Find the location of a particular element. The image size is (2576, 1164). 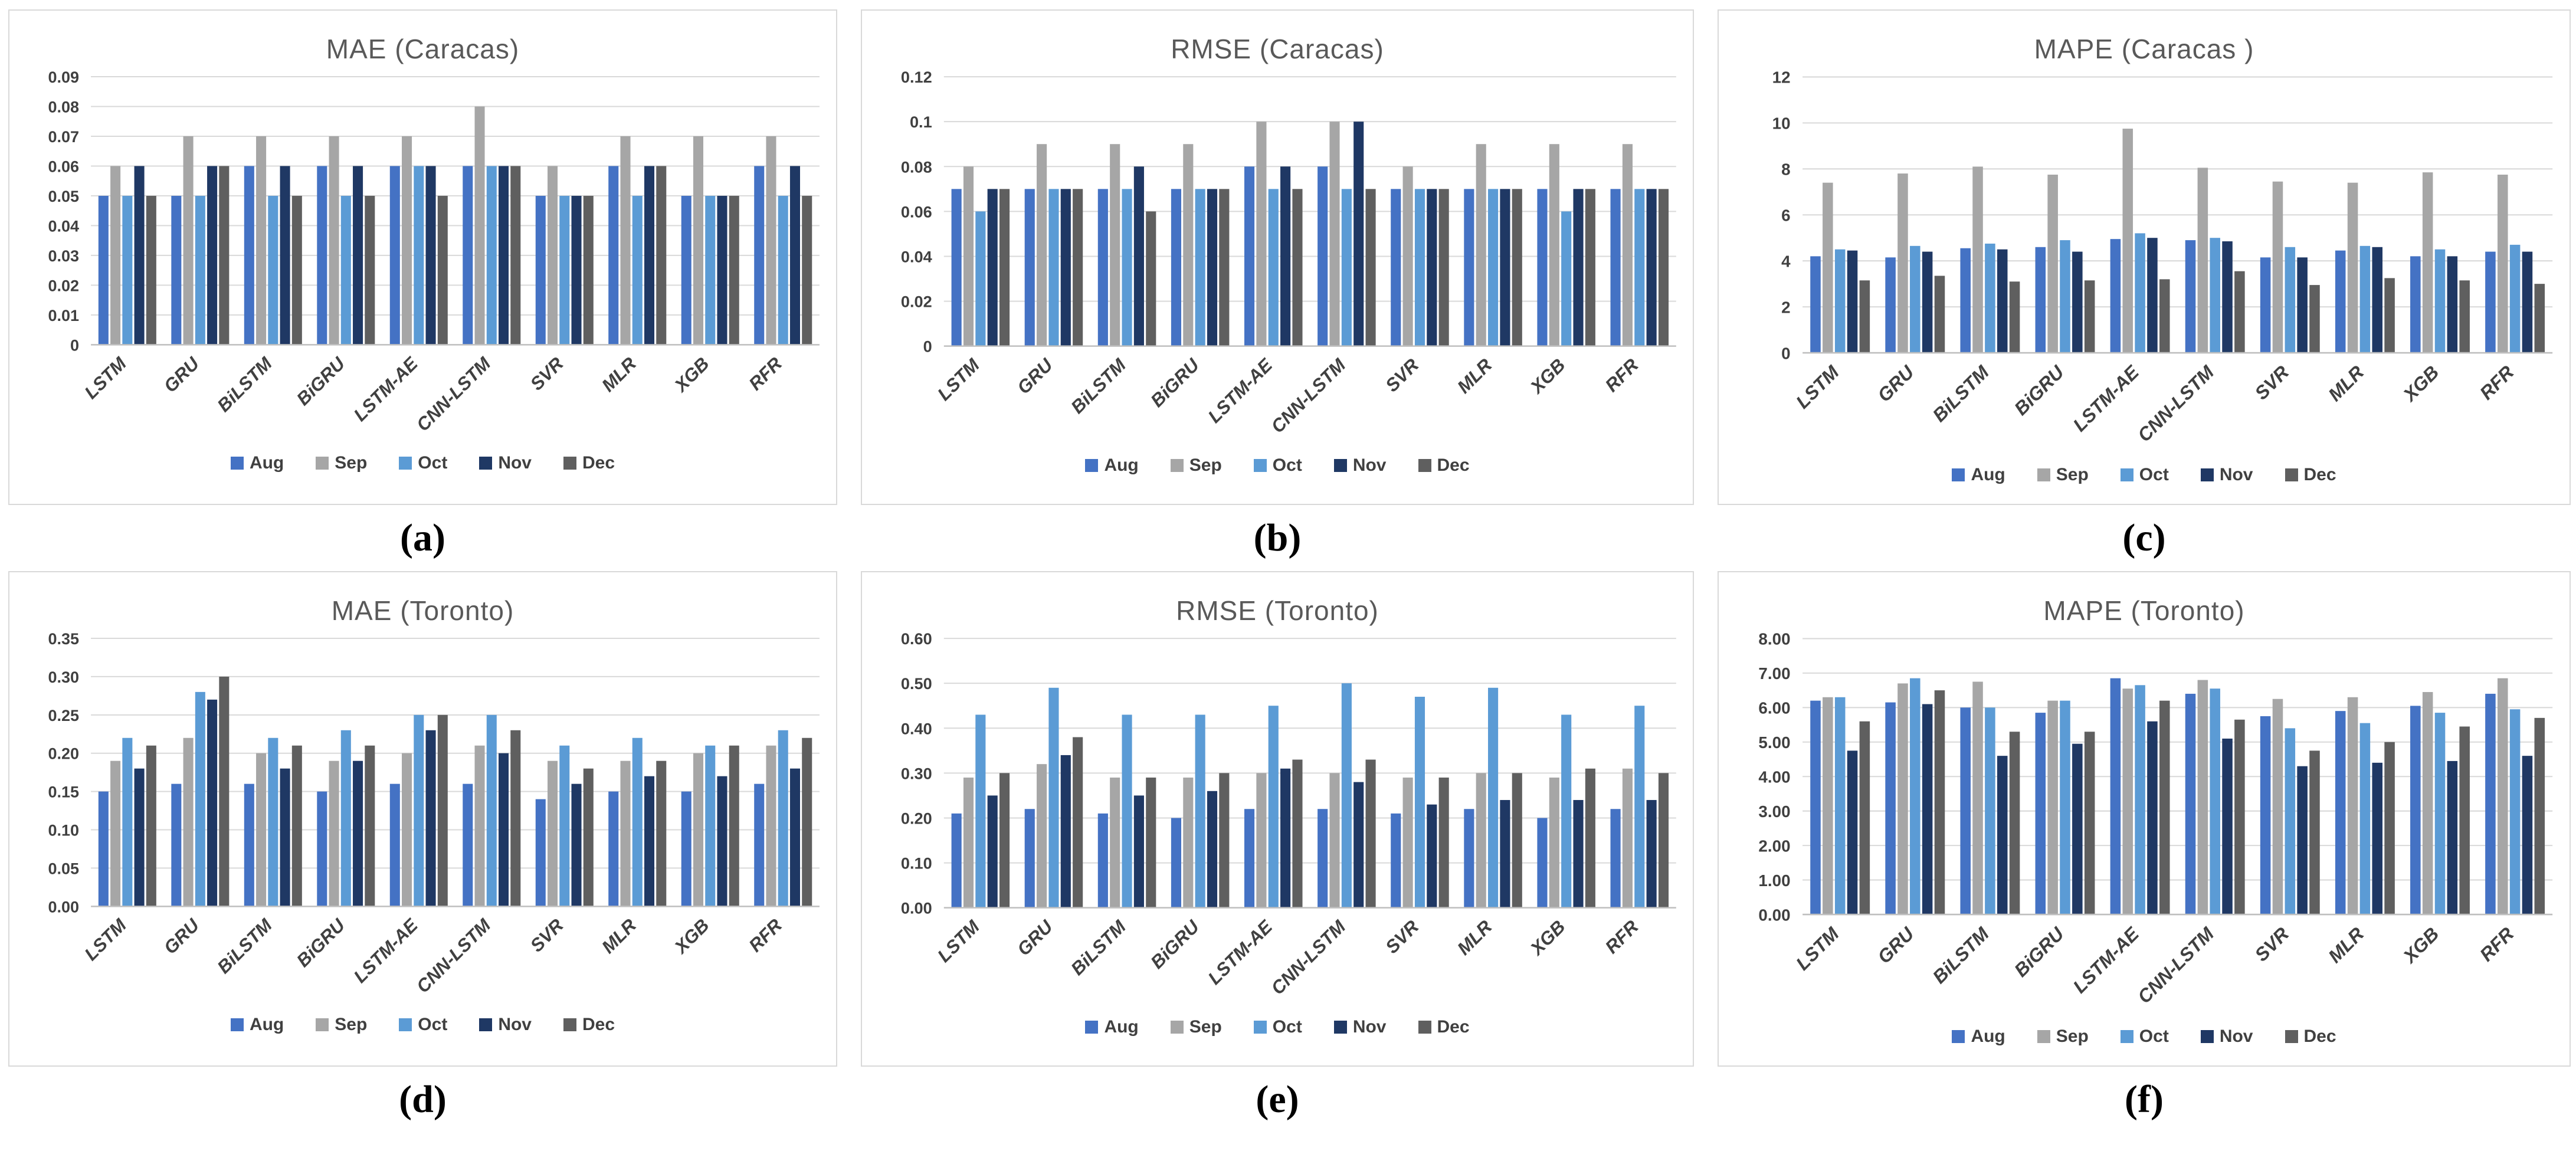

y-tick-label: 6 is located at coordinates (1785, 216).